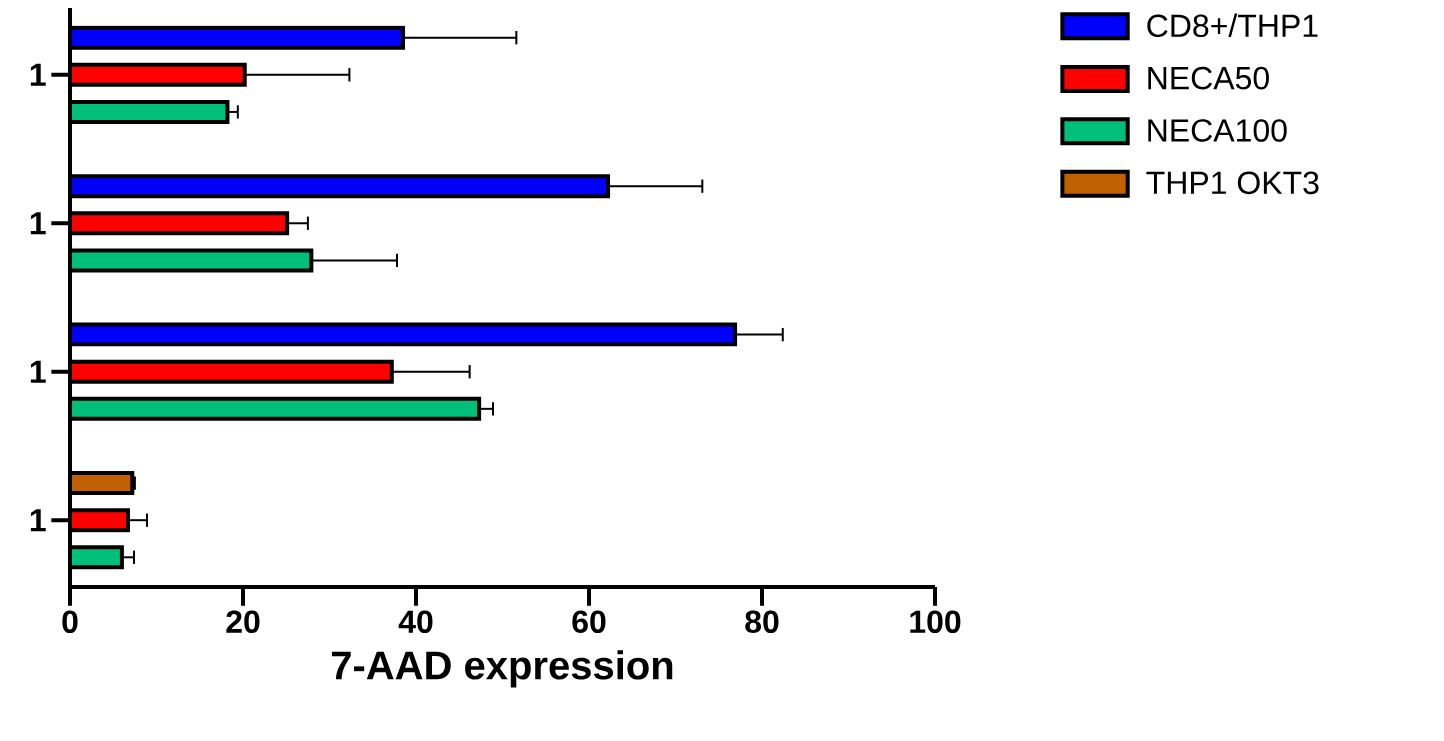 The height and width of the screenshot is (741, 1444). What do you see at coordinates (1232, 25) in the screenshot?
I see `legend-label: CD8+/THP1` at bounding box center [1232, 25].